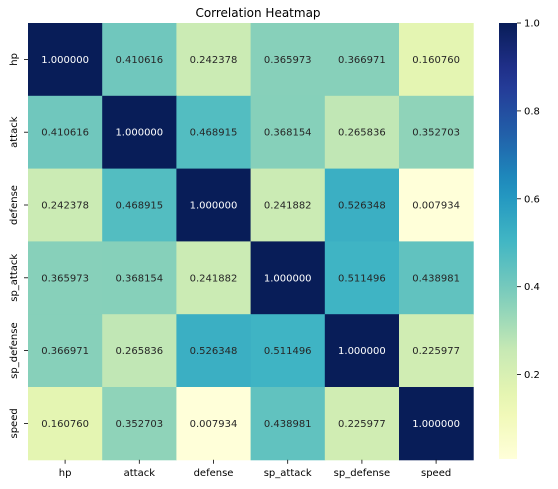 The image size is (558, 489). What do you see at coordinates (532, 375) in the screenshot?
I see `colorbar-tick-label: 0.2` at bounding box center [532, 375].